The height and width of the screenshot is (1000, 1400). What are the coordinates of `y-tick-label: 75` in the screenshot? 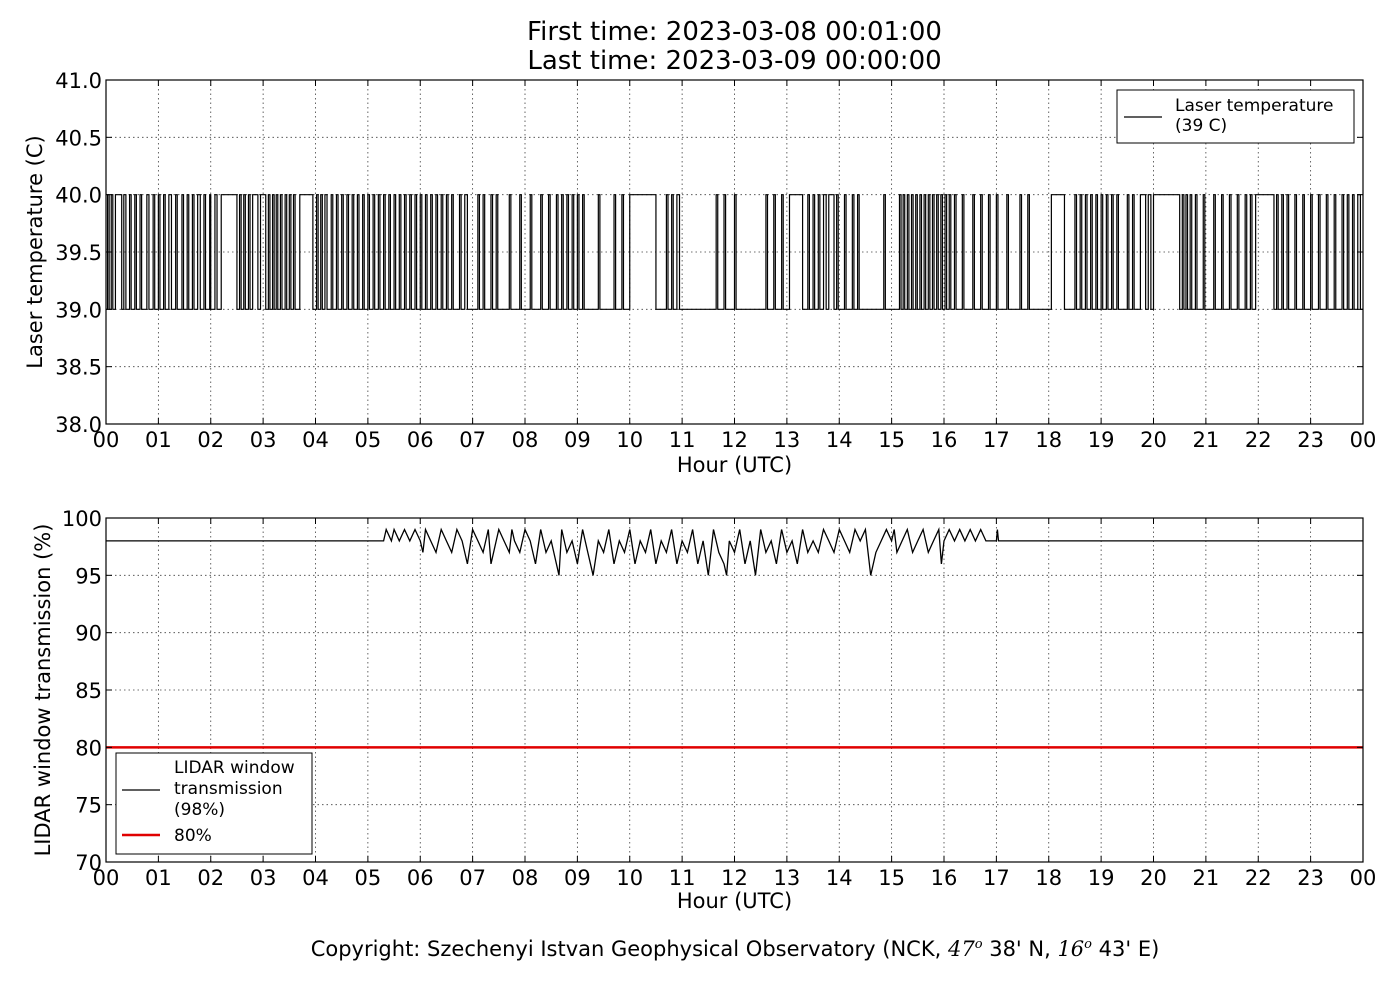 It's located at (88, 806).